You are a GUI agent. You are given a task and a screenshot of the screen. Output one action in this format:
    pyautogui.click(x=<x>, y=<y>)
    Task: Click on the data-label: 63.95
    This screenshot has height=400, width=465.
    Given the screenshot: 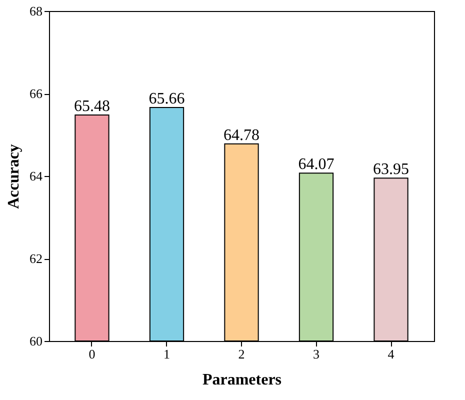 What is the action you would take?
    pyautogui.click(x=391, y=169)
    